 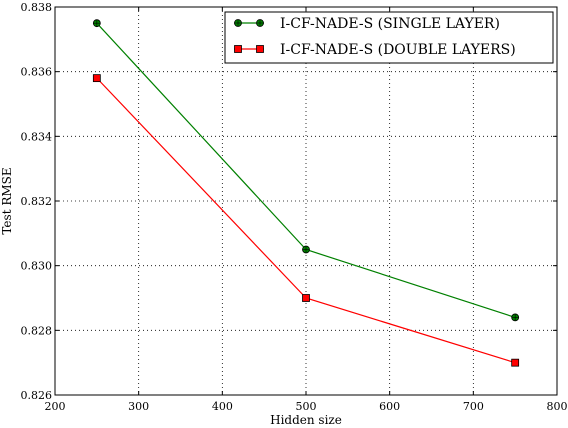 I want to click on x-tick-label: 600, so click(x=389, y=406).